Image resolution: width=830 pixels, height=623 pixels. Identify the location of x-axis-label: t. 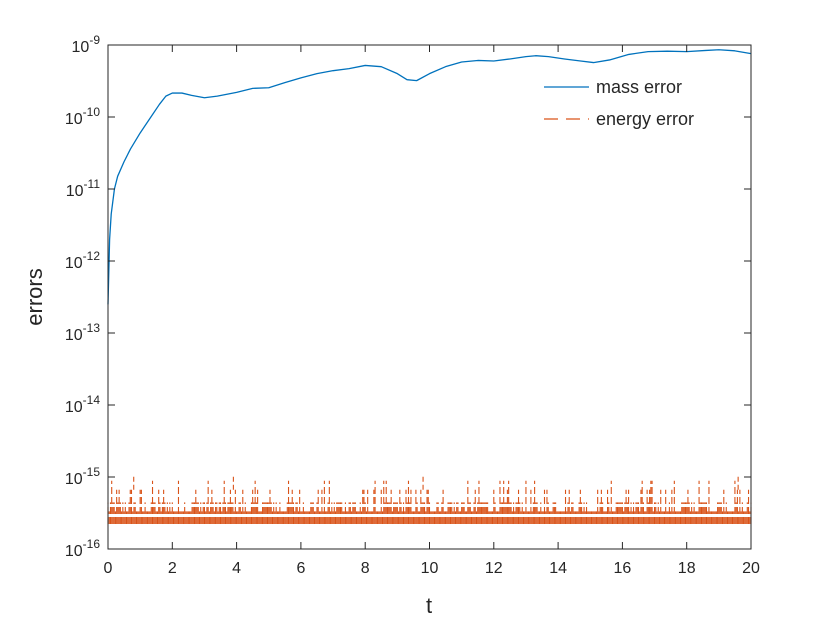
(429, 605).